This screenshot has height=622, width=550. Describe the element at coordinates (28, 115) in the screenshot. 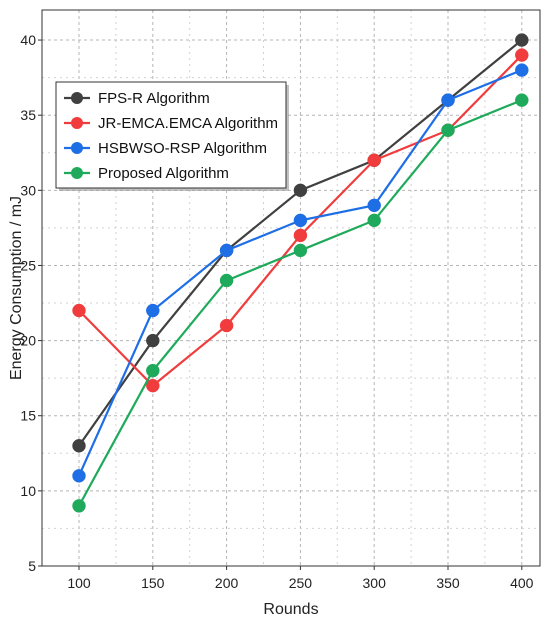

I see `y-tick-label: 35` at that location.